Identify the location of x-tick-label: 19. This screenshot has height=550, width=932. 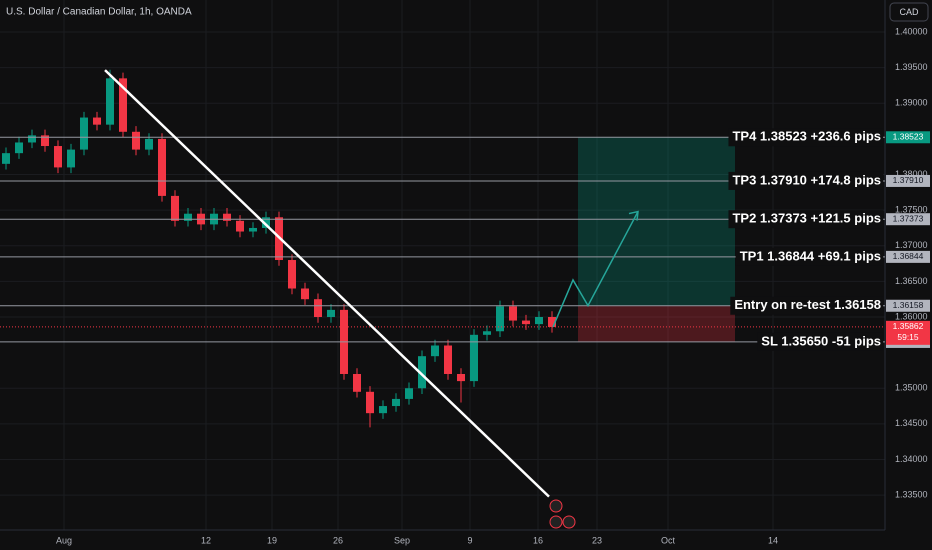
(272, 540).